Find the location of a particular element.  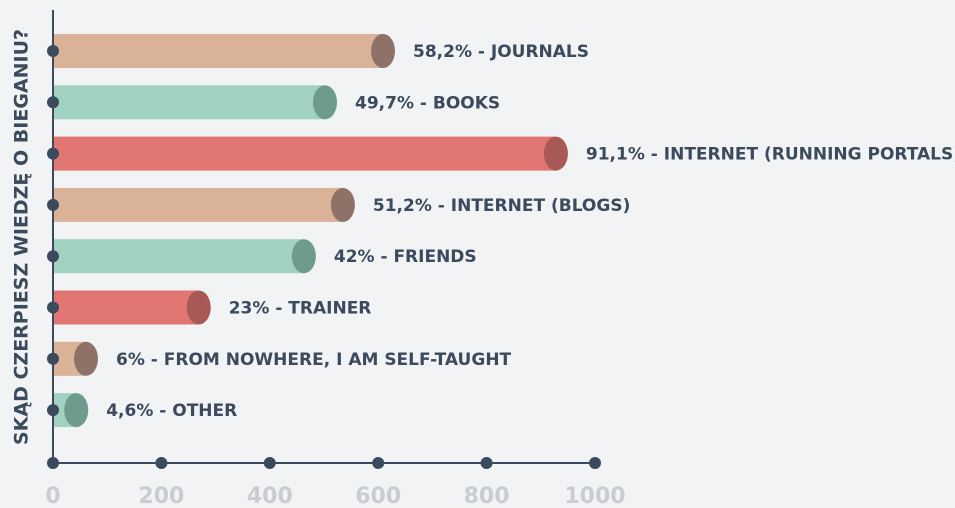

bar-label: 42% - FRIENDS is located at coordinates (405, 257).